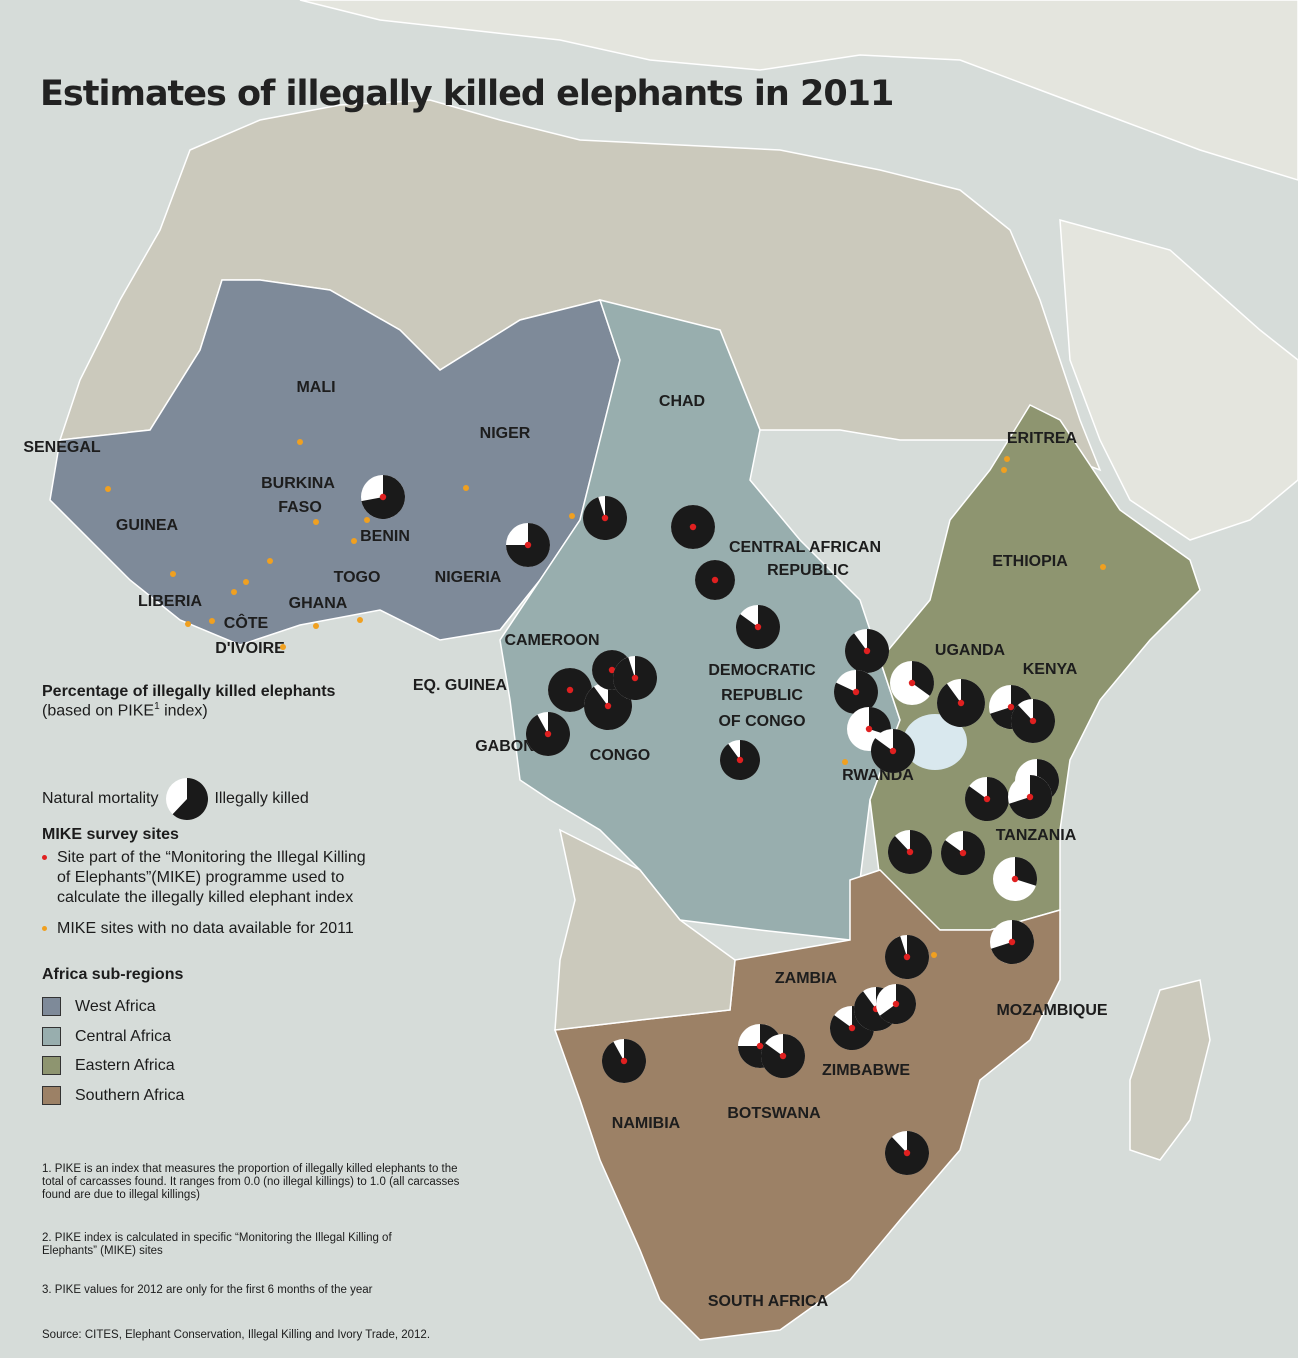 The image size is (1298, 1358). Describe the element at coordinates (123, 1036) in the screenshot. I see `region-label-central: Central Africa` at that location.